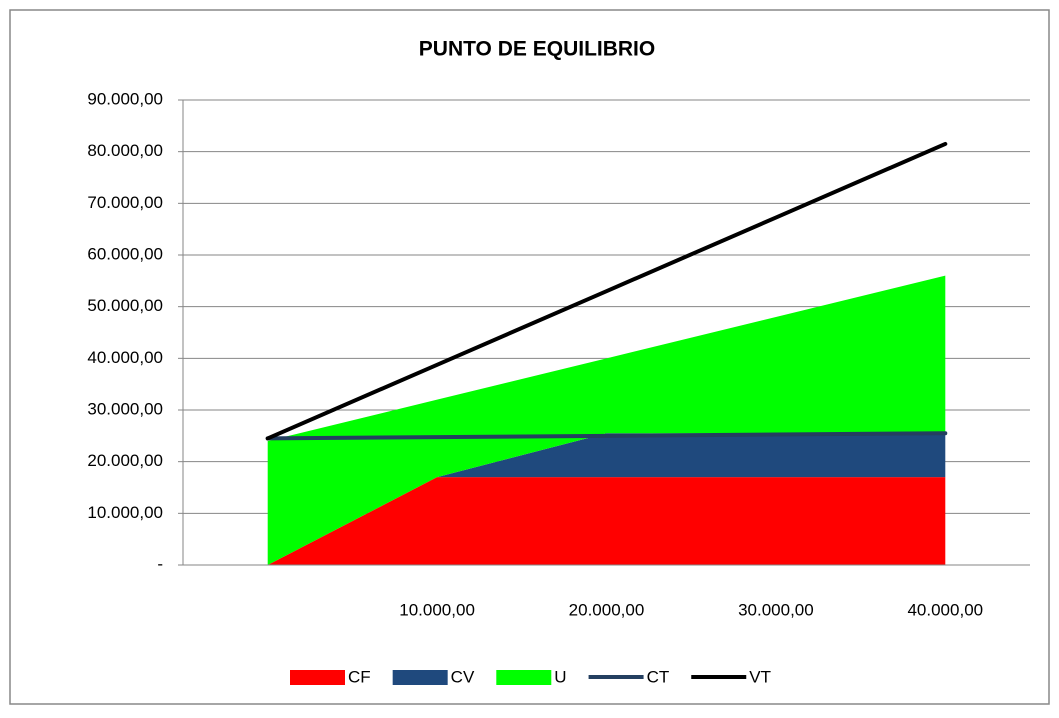 This screenshot has width=1059, height=718. Describe the element at coordinates (125, 460) in the screenshot. I see `y-tick-label: 20.000,00` at that location.